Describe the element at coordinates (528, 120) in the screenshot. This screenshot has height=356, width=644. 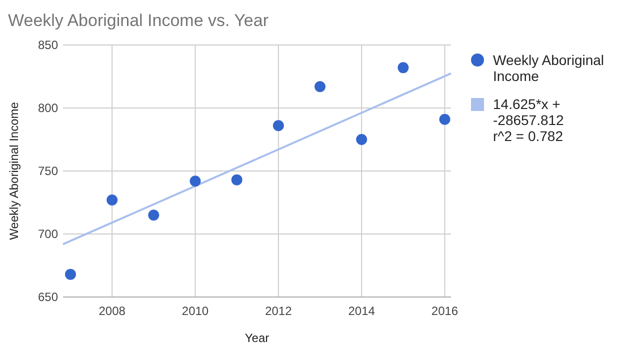
I see `legend-label: 14.625*x + -28657.812 r^2 = 0.782` at that location.